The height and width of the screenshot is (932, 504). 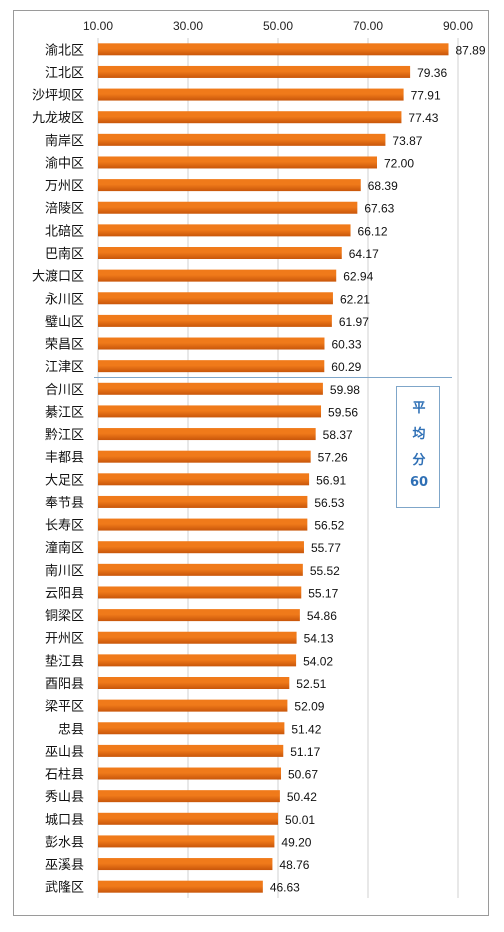 What do you see at coordinates (64, 141) in the screenshot?
I see `category-label: 南岸区` at bounding box center [64, 141].